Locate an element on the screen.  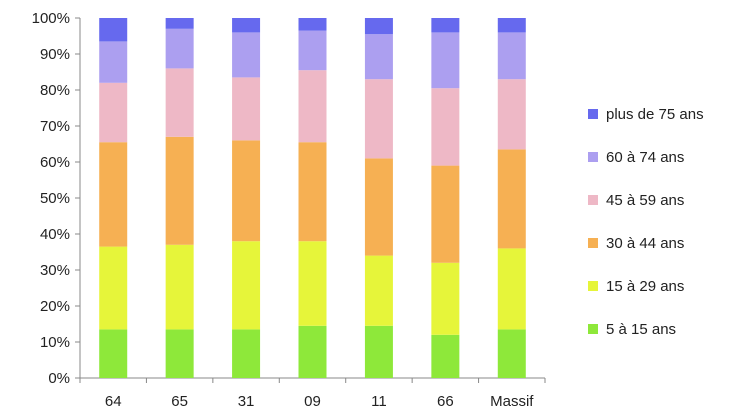
y-tick-label: 20% is located at coordinates (55, 306).